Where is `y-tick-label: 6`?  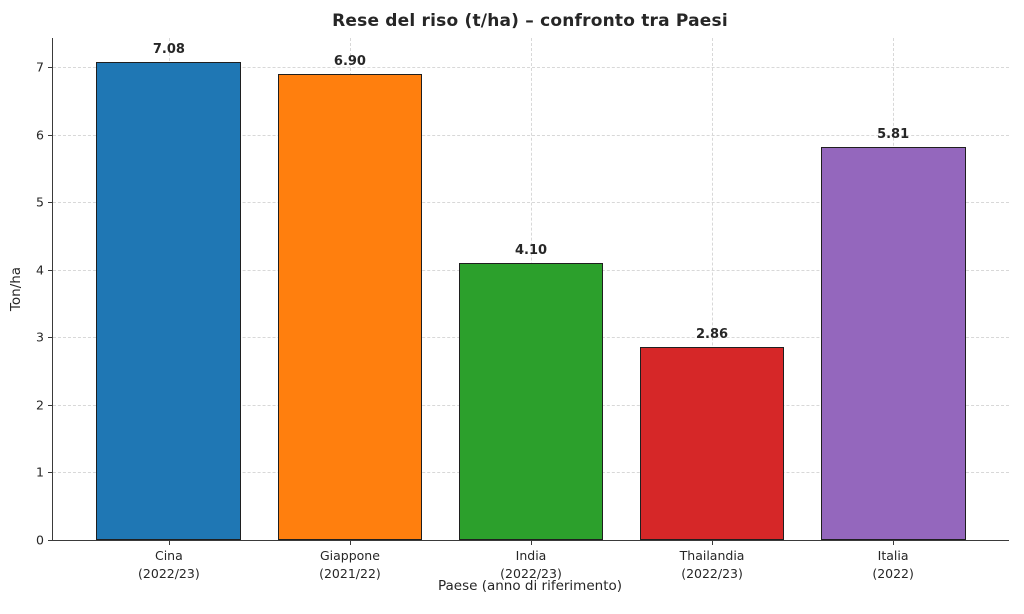
y-tick-label: 6 is located at coordinates (40, 135).